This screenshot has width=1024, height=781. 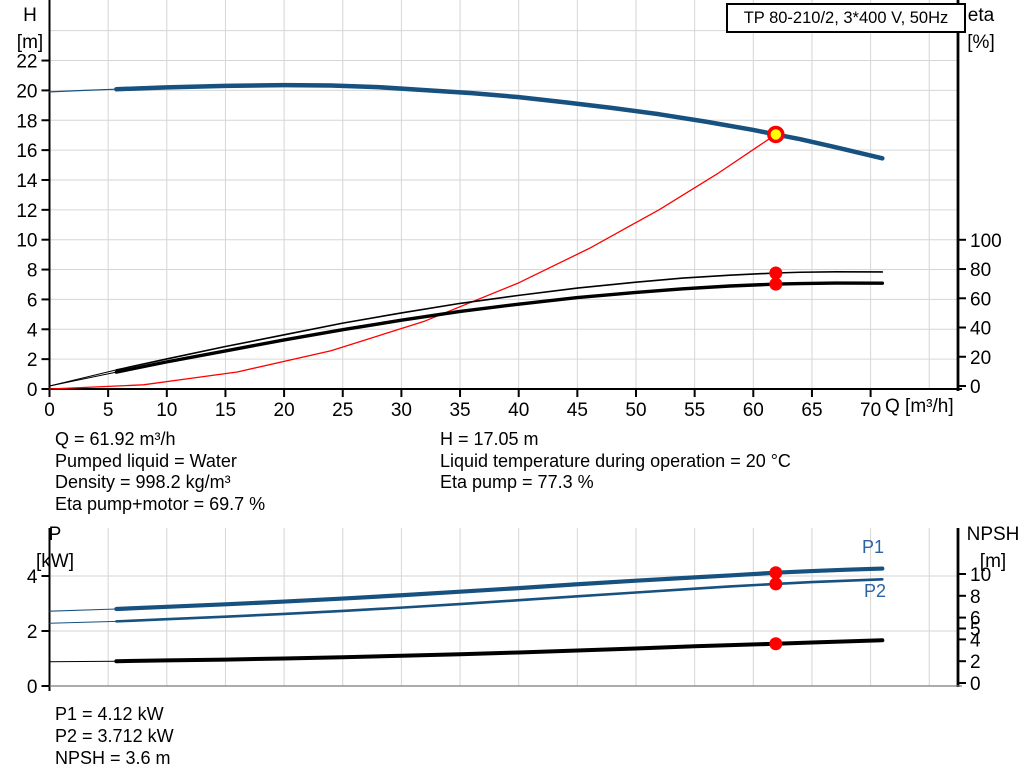 I want to click on duty-info-bottom: P1 = 4.12 kW P2 = 3.712 kW NPSH = 3.6 m, so click(x=114, y=736).